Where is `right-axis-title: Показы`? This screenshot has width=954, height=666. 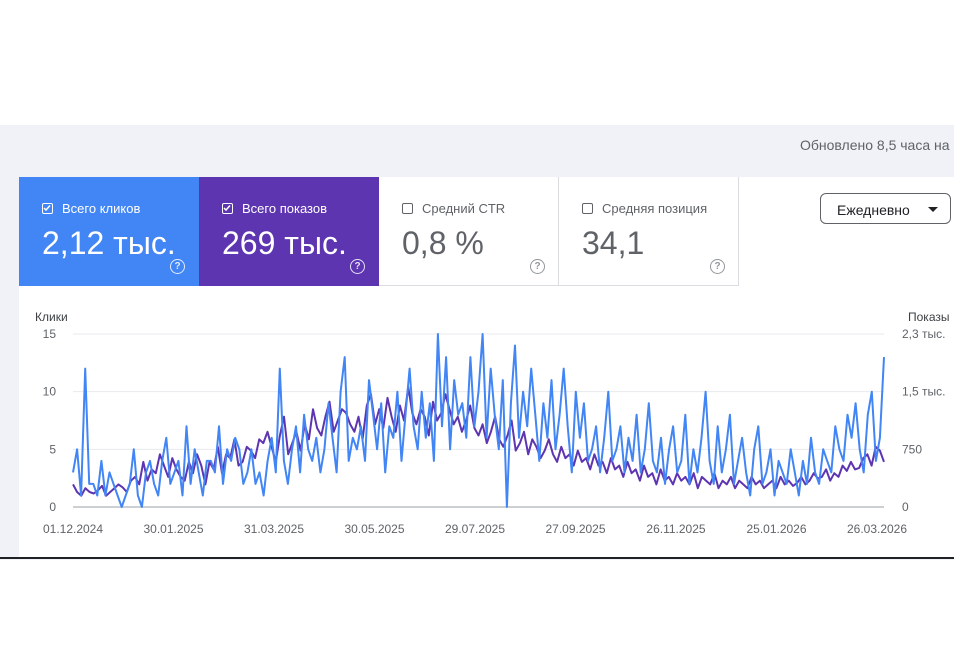
right-axis-title: Показы is located at coordinates (928, 317).